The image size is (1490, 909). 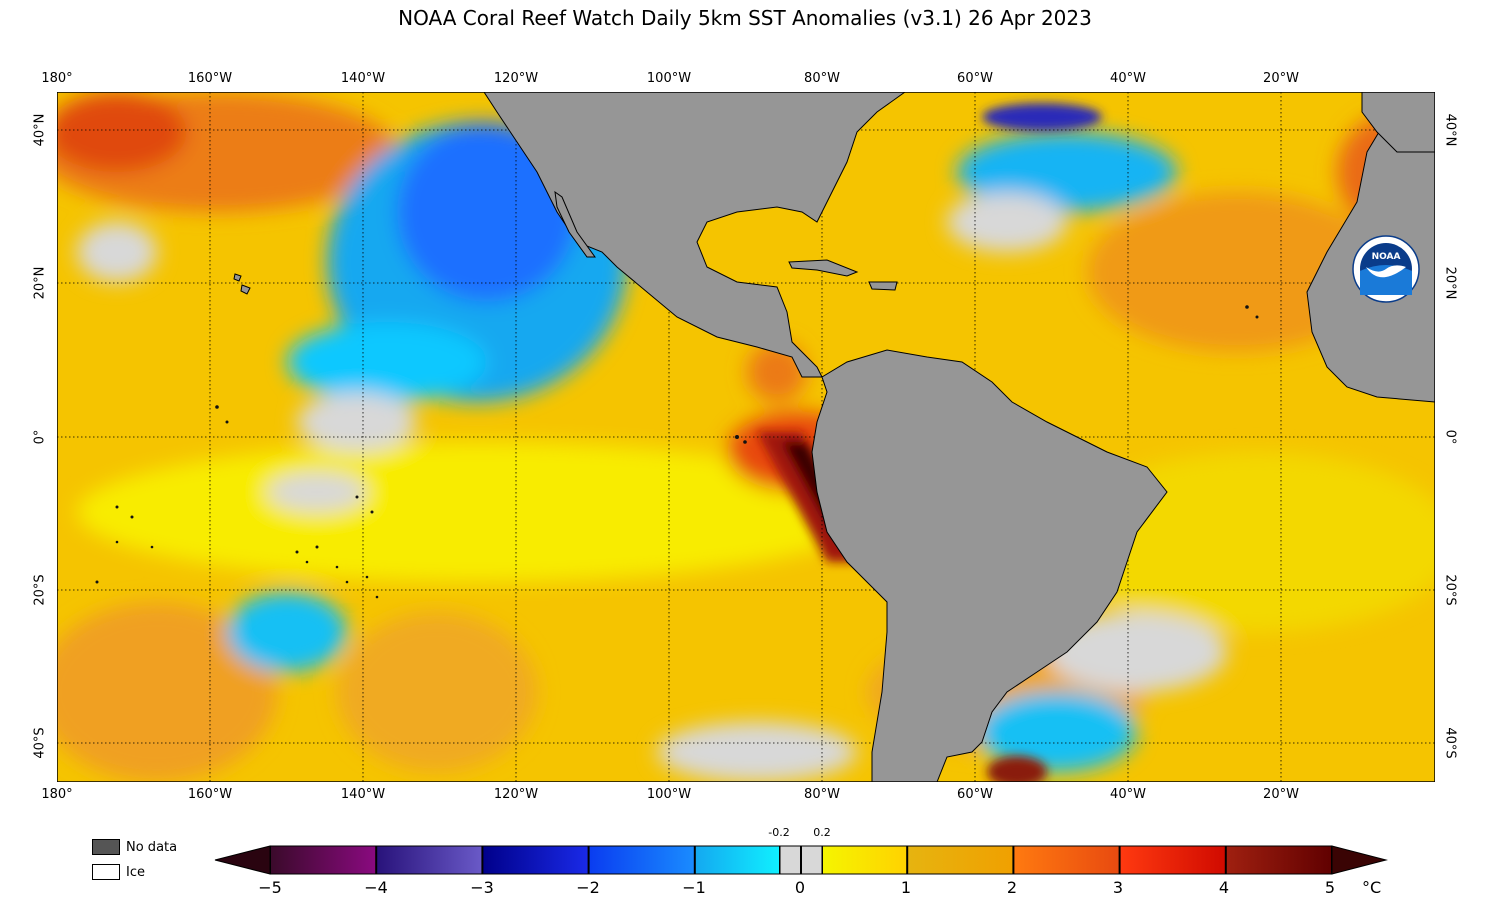 What do you see at coordinates (106, 847) in the screenshot?
I see `no-data-swatch` at bounding box center [106, 847].